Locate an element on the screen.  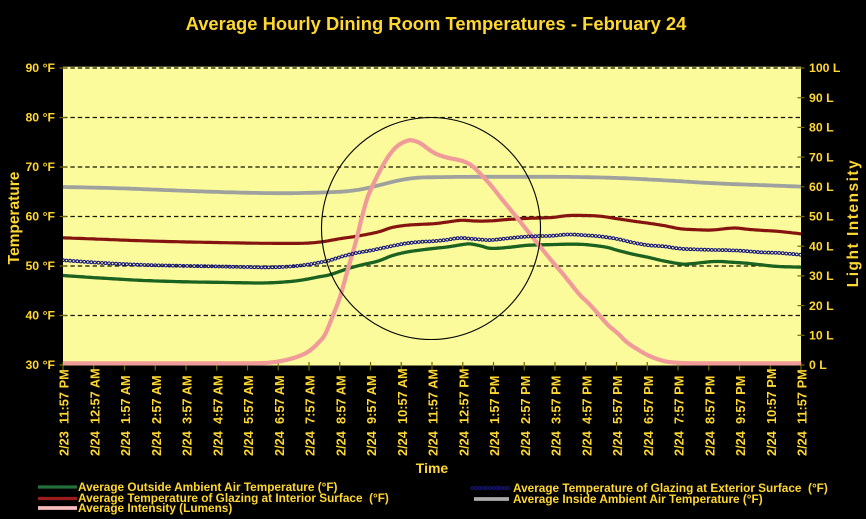
svg-text: 2/24 3:57 PM is located at coordinates (556, 416).